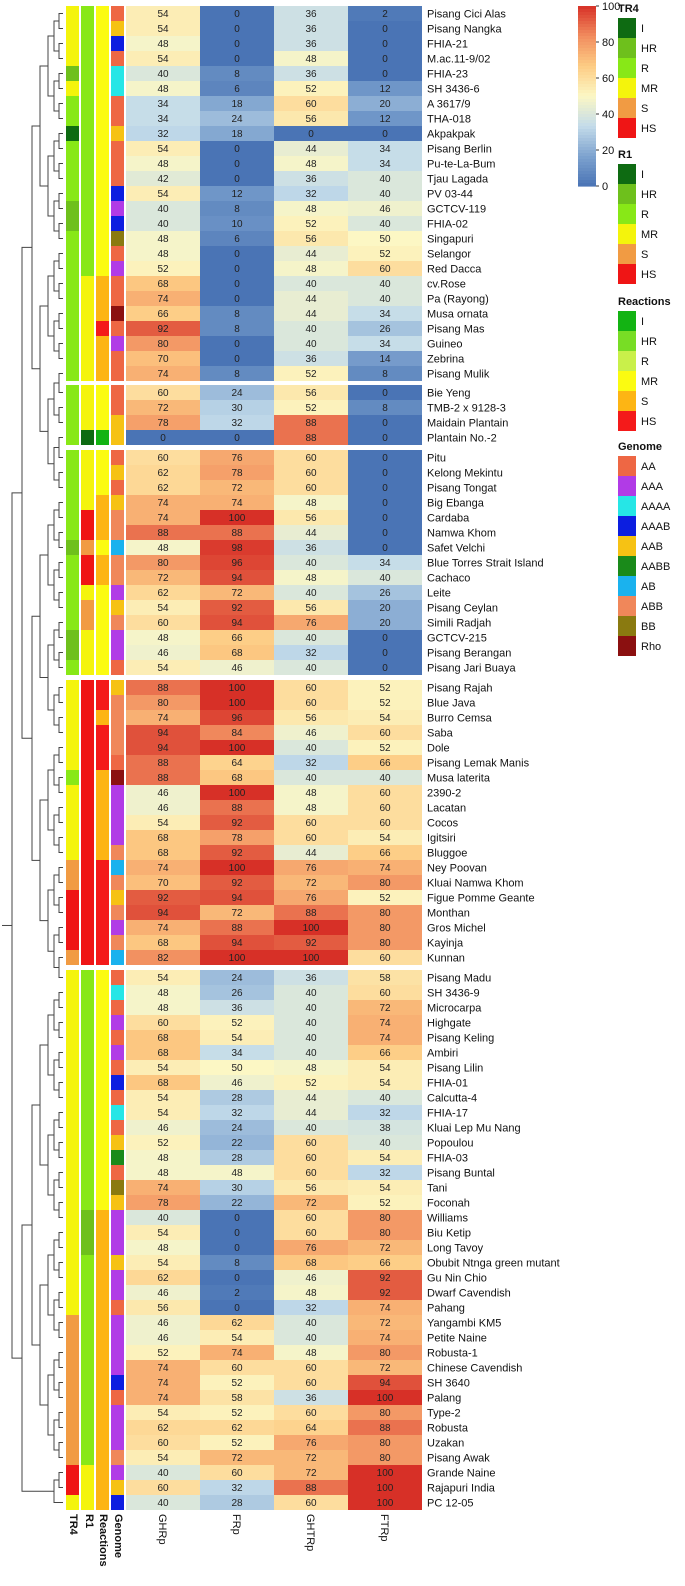  I want to click on cell-value: 34, so click(385, 149).